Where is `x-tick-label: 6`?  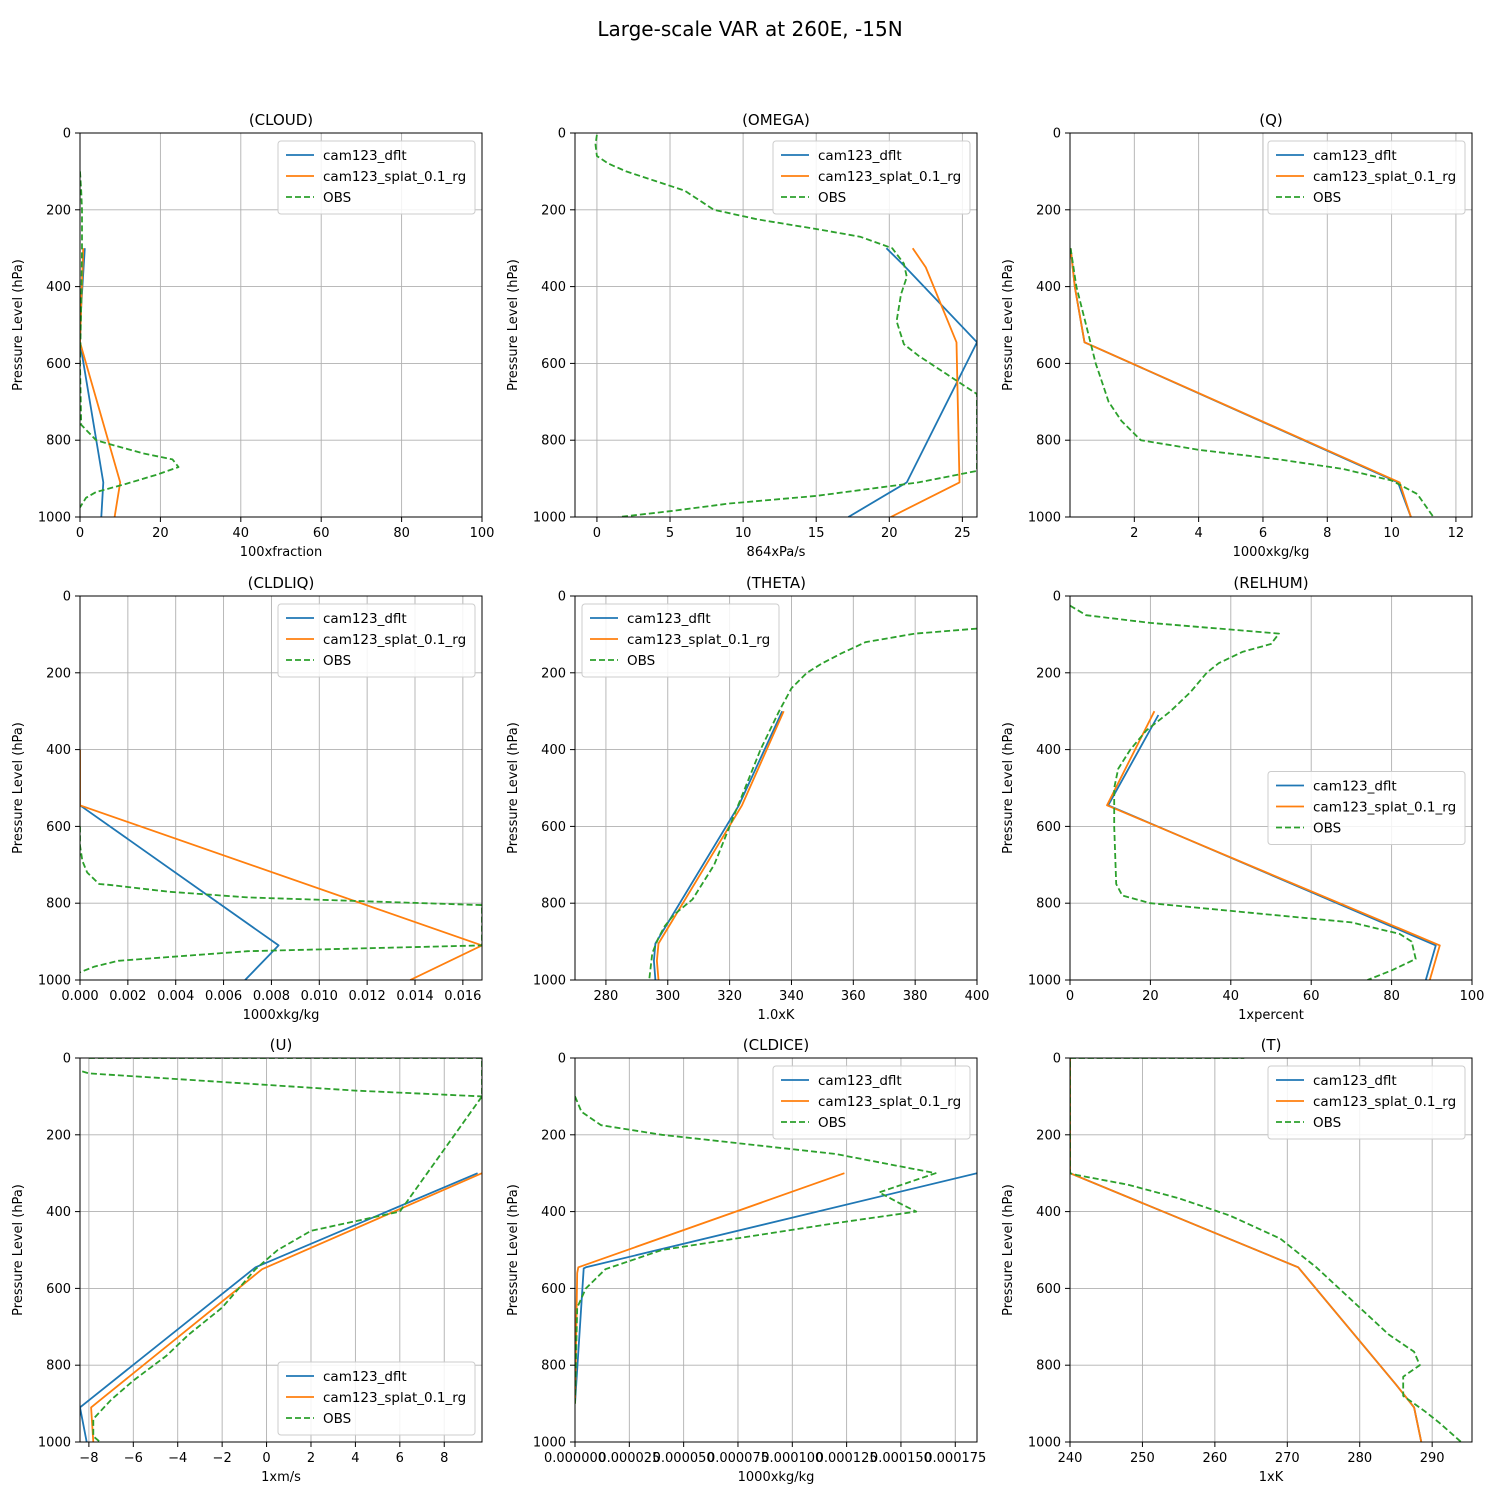
x-tick-label: 6 is located at coordinates (400, 1458).